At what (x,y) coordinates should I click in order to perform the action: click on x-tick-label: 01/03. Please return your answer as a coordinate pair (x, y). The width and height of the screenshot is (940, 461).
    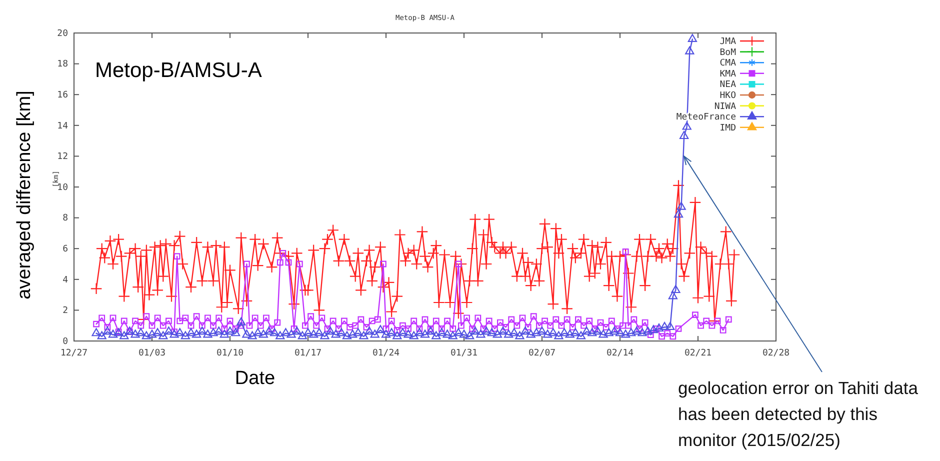
    Looking at the image, I should click on (152, 353).